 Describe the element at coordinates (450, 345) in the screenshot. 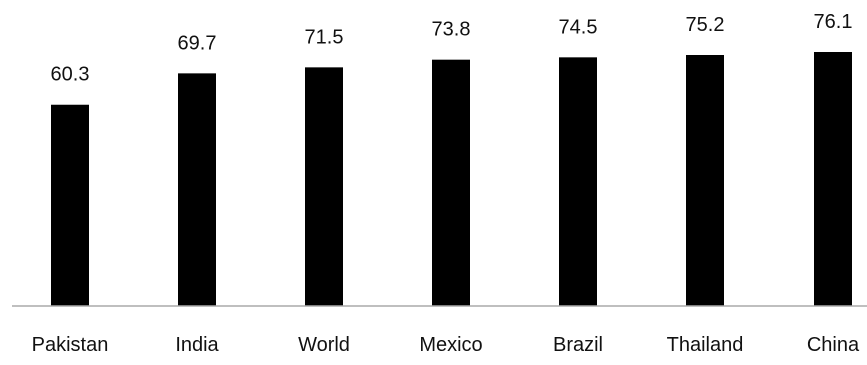

I see `category-label-mexico: Mexico` at that location.